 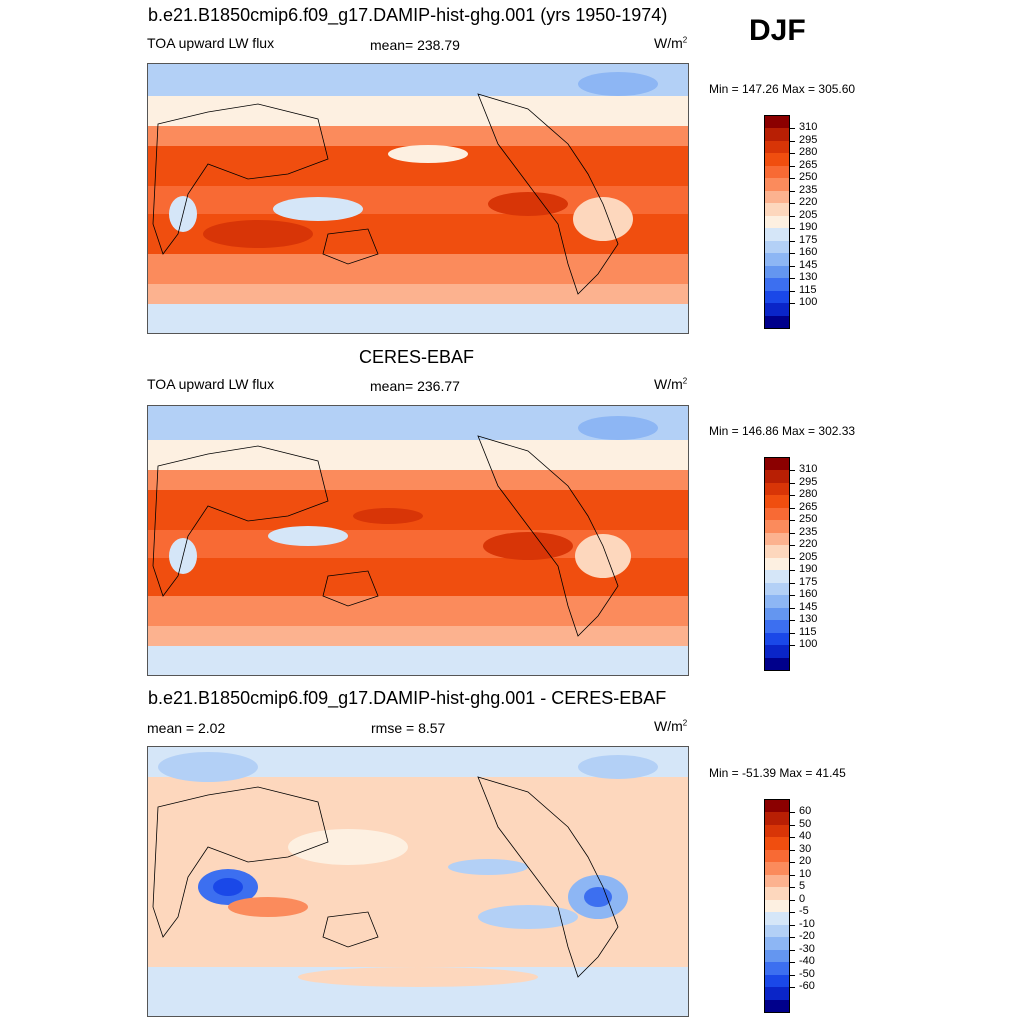 I want to click on panel3-units: W/m2, so click(x=671, y=726).